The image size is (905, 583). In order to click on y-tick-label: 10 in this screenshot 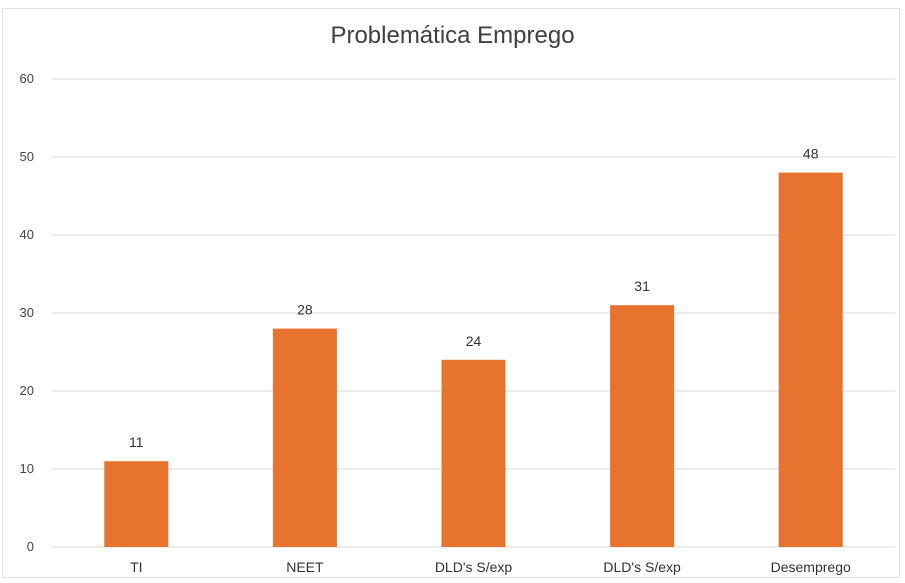, I will do `click(27, 468)`.